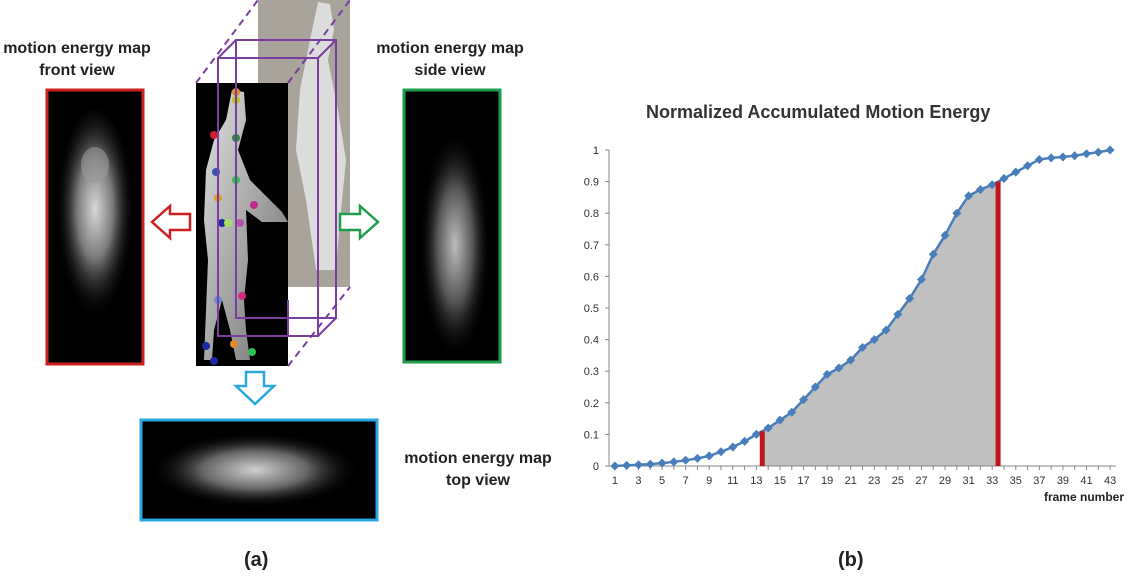 The width and height of the screenshot is (1129, 581). I want to click on x-tick-label: 13, so click(756, 481).